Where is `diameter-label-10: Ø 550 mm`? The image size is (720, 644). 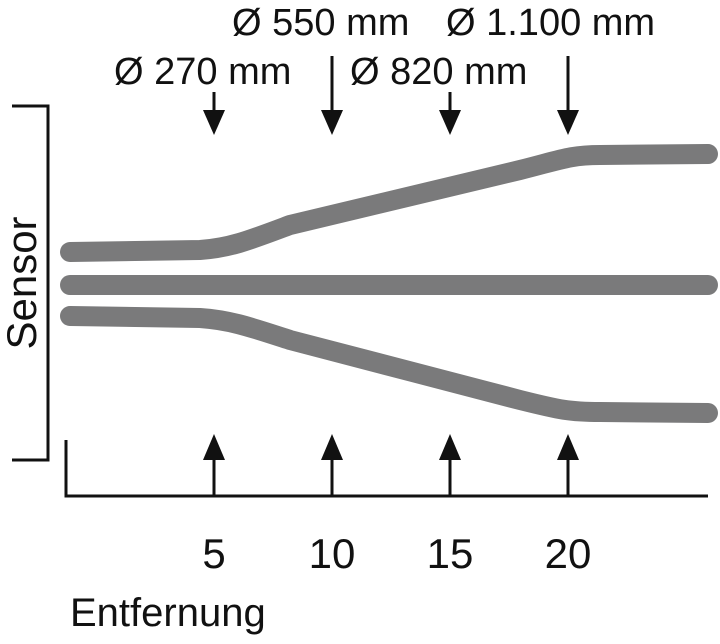
diameter-label-10: Ø 550 mm is located at coordinates (320, 23).